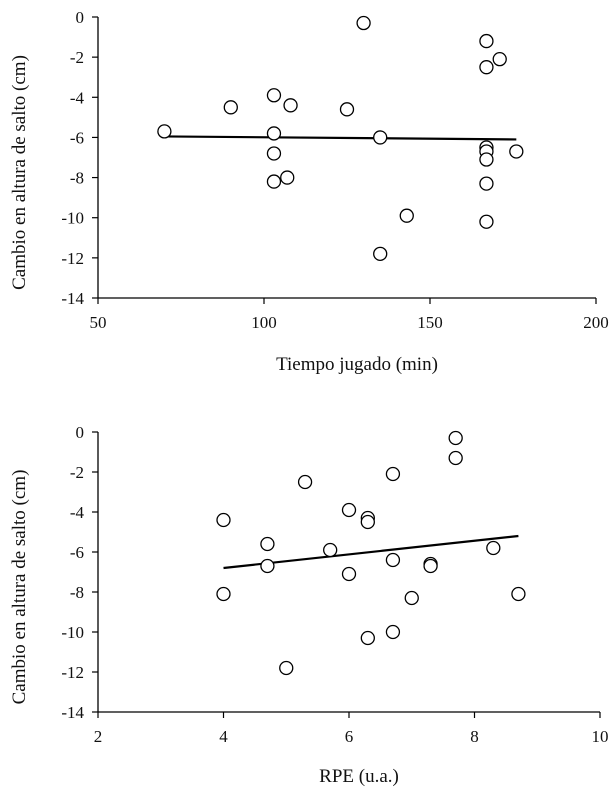 This screenshot has width=614, height=796. What do you see at coordinates (359, 776) in the screenshot?
I see `chart2-x-axis-label: RPE (u.a.)` at bounding box center [359, 776].